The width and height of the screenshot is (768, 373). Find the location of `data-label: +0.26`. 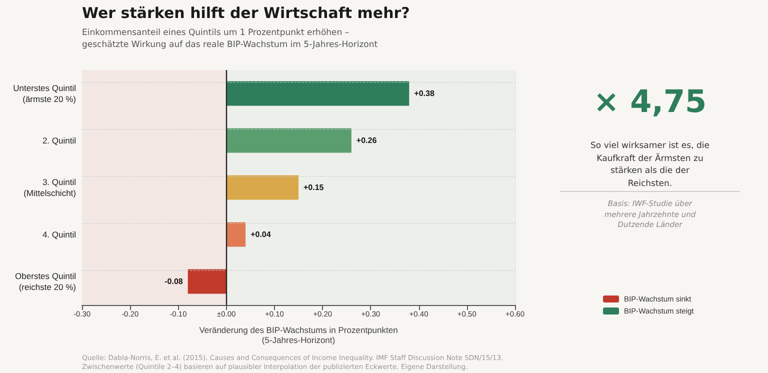

data-label: +0.26 is located at coordinates (367, 140).